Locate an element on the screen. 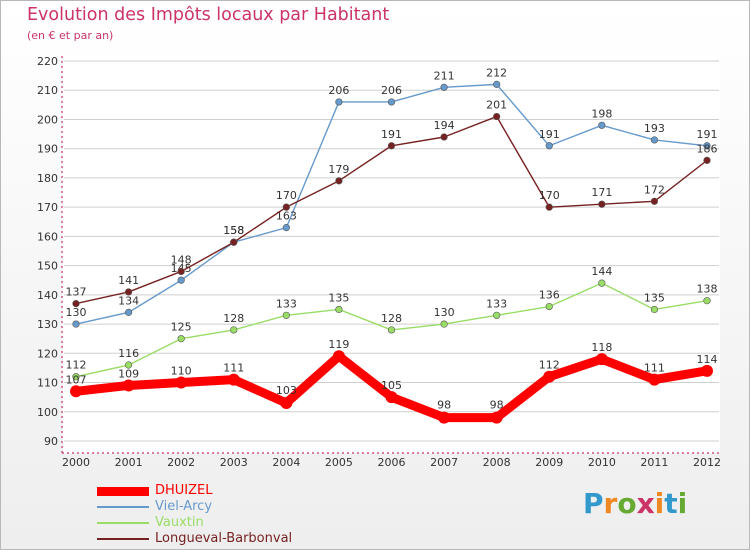 This screenshot has width=750, height=550. x-tick-label: 2010 is located at coordinates (602, 462).